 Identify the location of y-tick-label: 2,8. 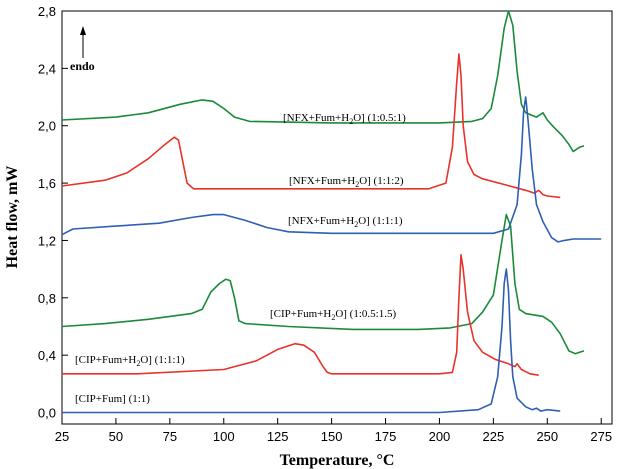
(47, 11).